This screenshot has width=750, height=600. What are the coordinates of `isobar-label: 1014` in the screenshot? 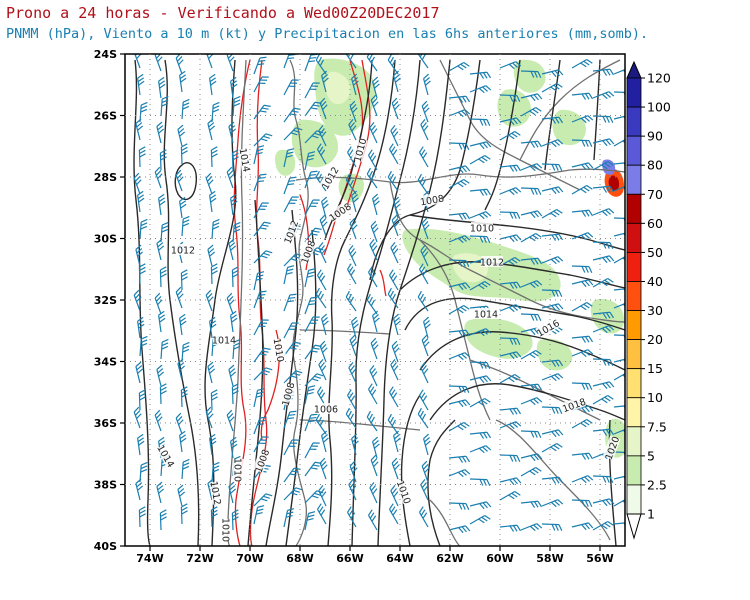 It's located at (486, 314).